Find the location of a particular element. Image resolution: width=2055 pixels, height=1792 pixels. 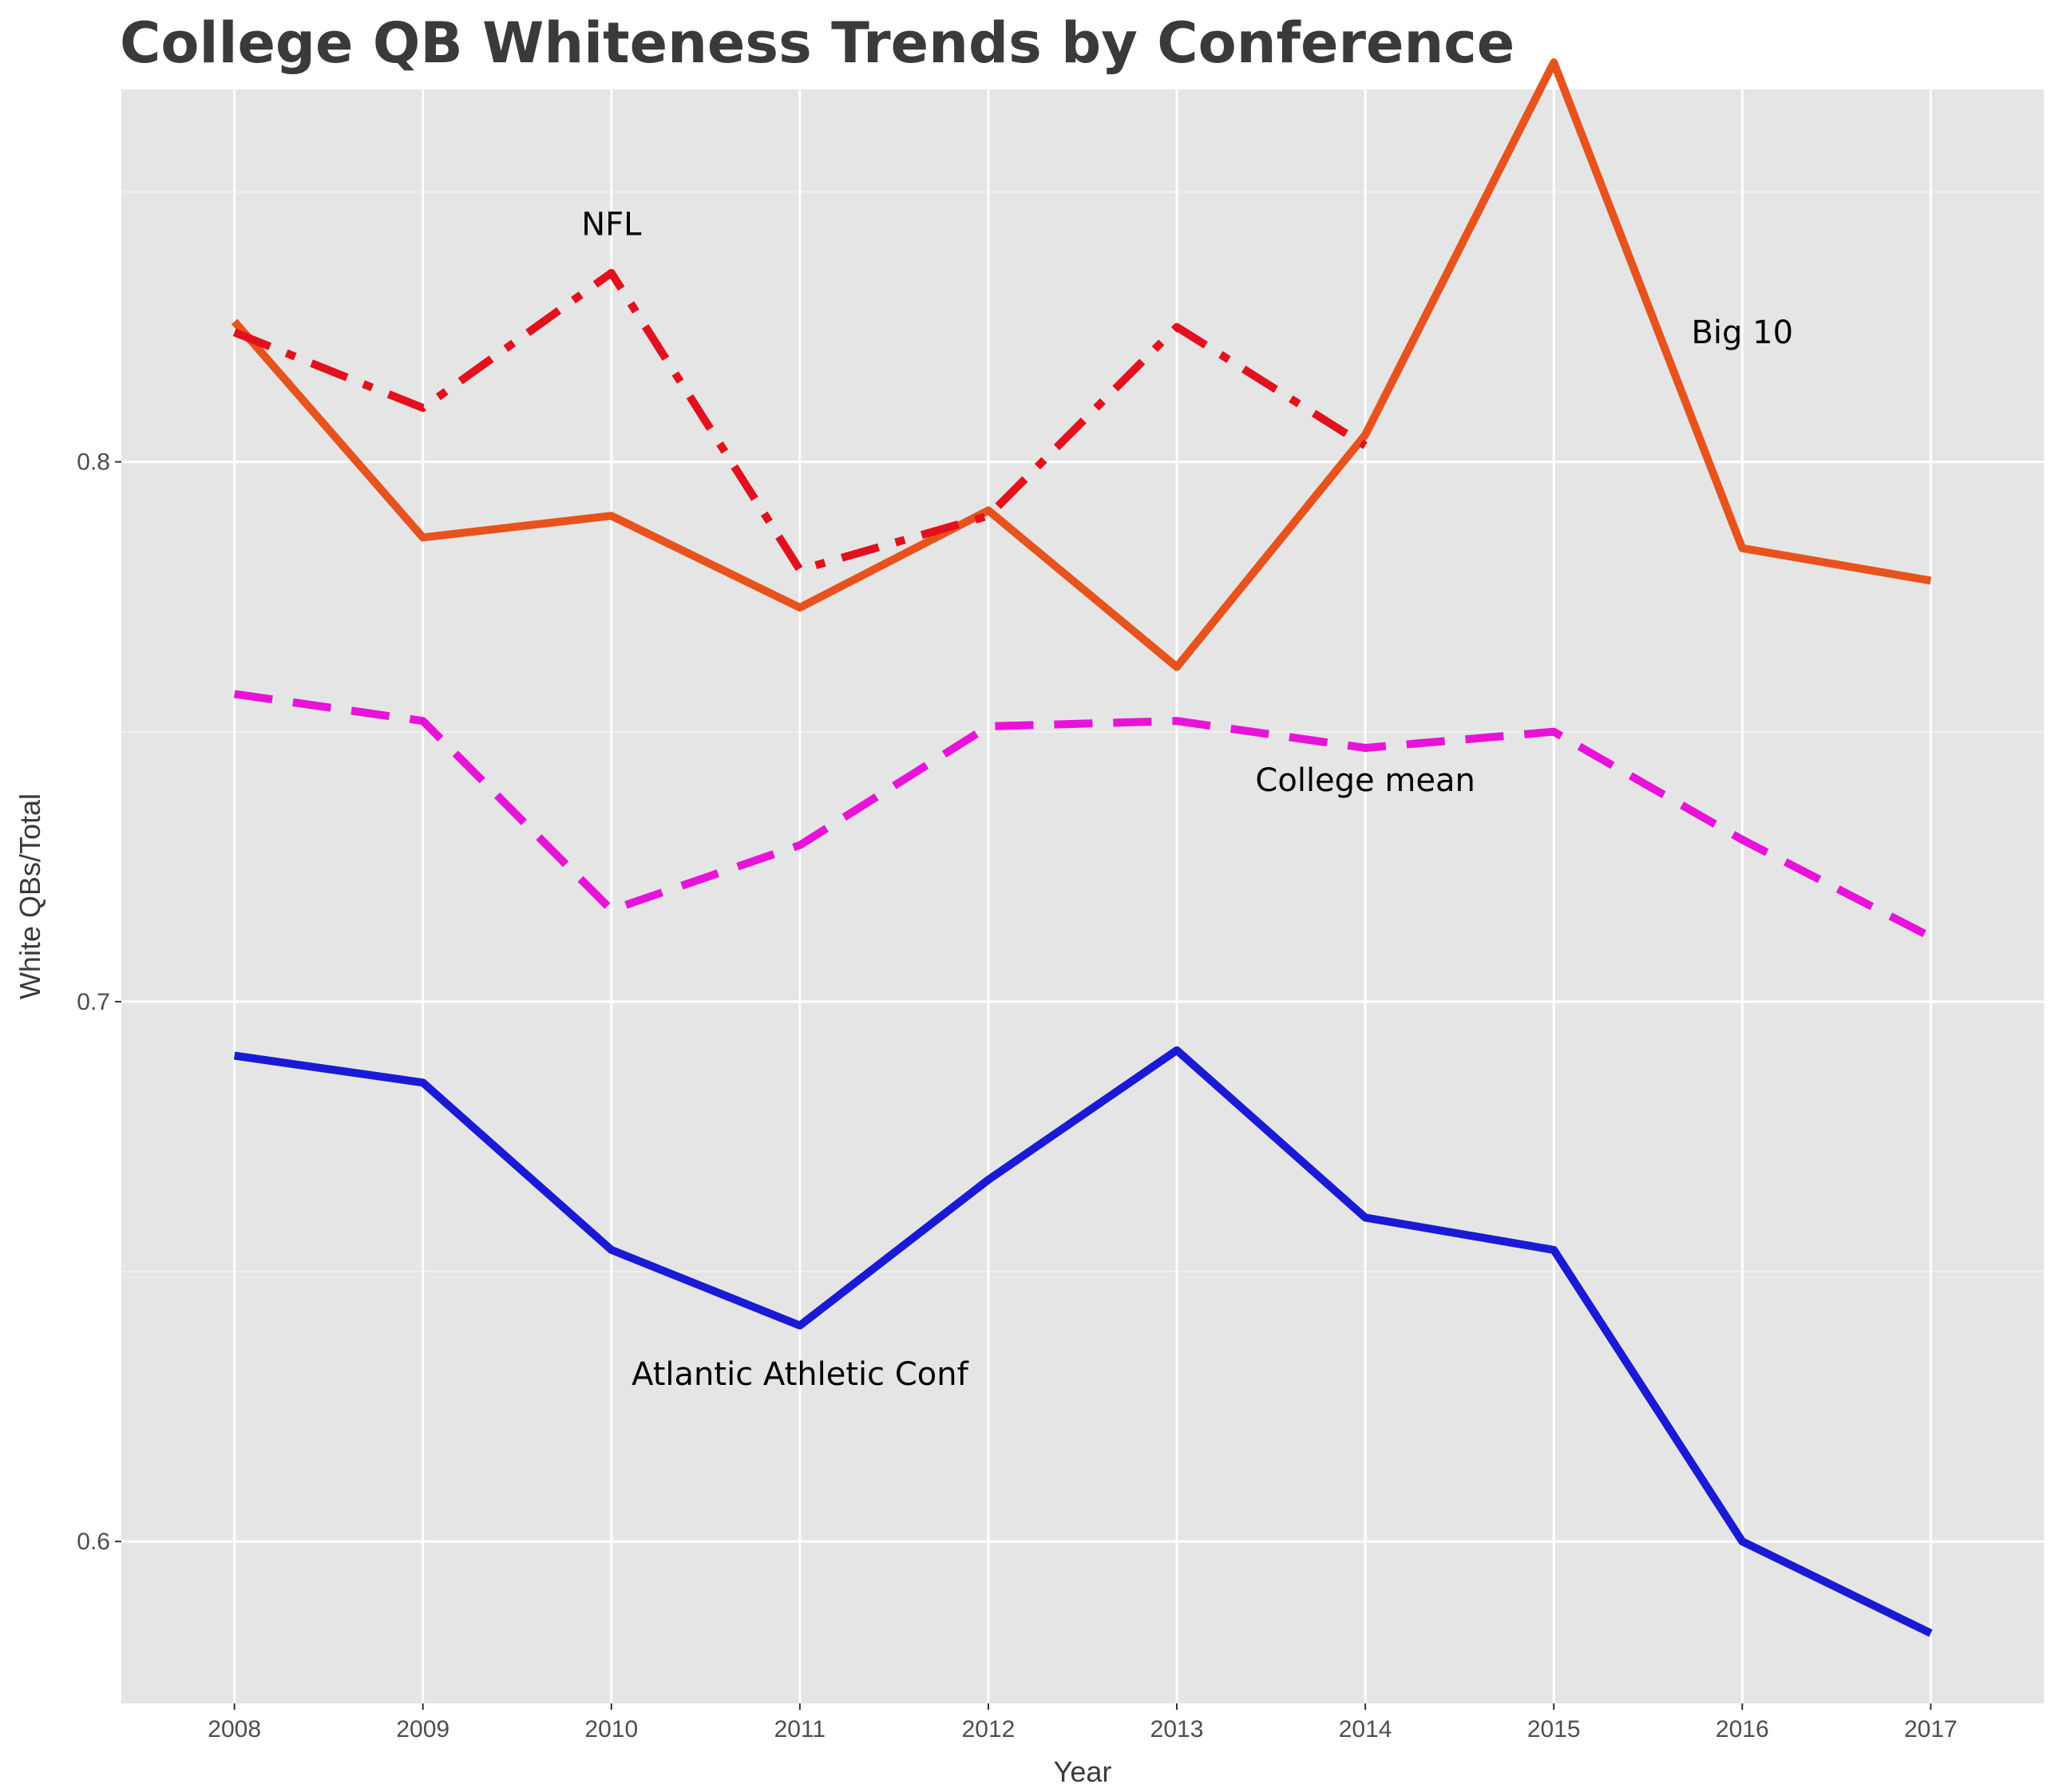

x-tick-label: 2013 is located at coordinates (1177, 1729).